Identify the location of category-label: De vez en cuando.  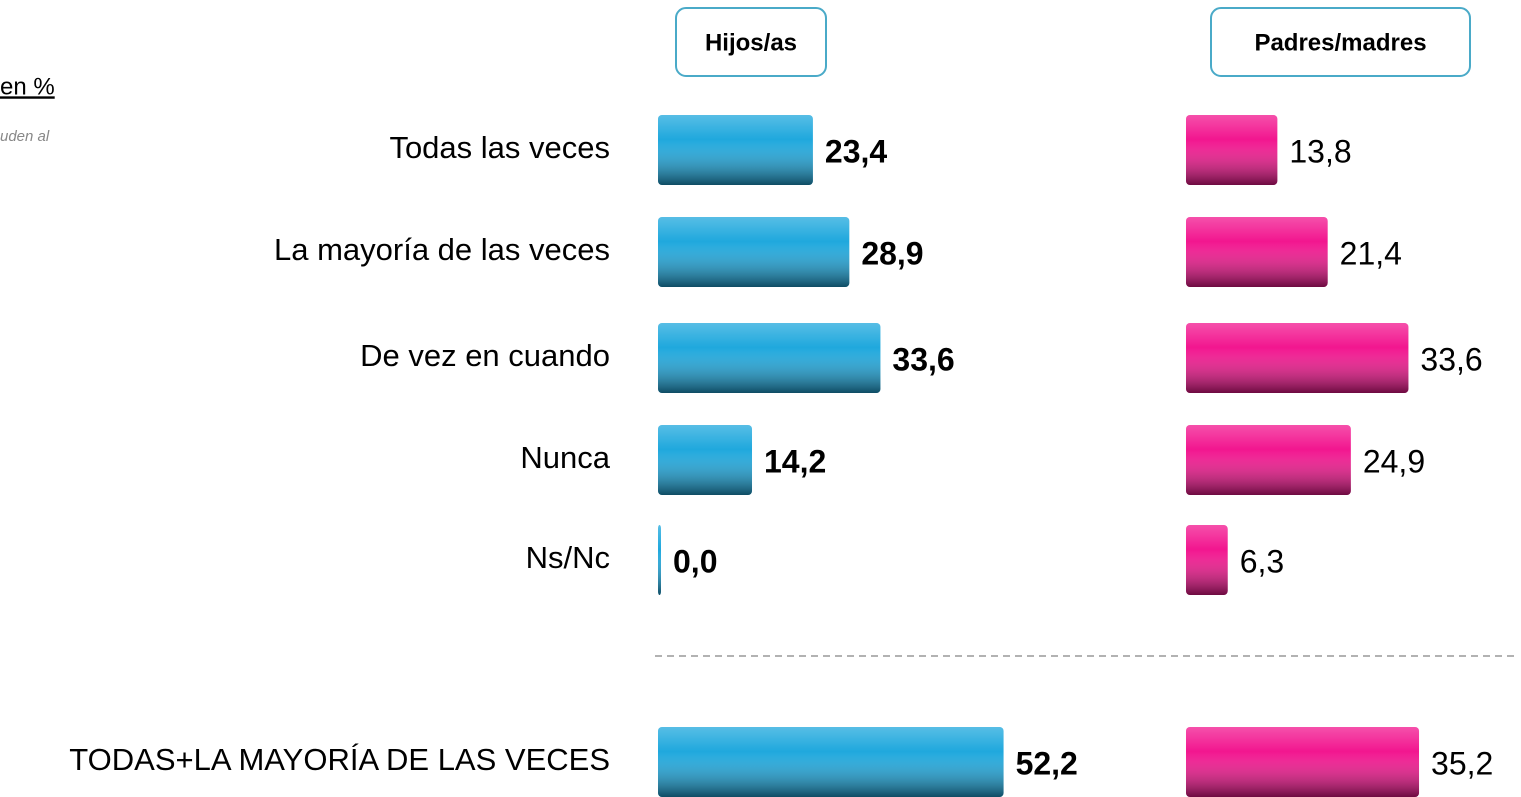
(485, 355).